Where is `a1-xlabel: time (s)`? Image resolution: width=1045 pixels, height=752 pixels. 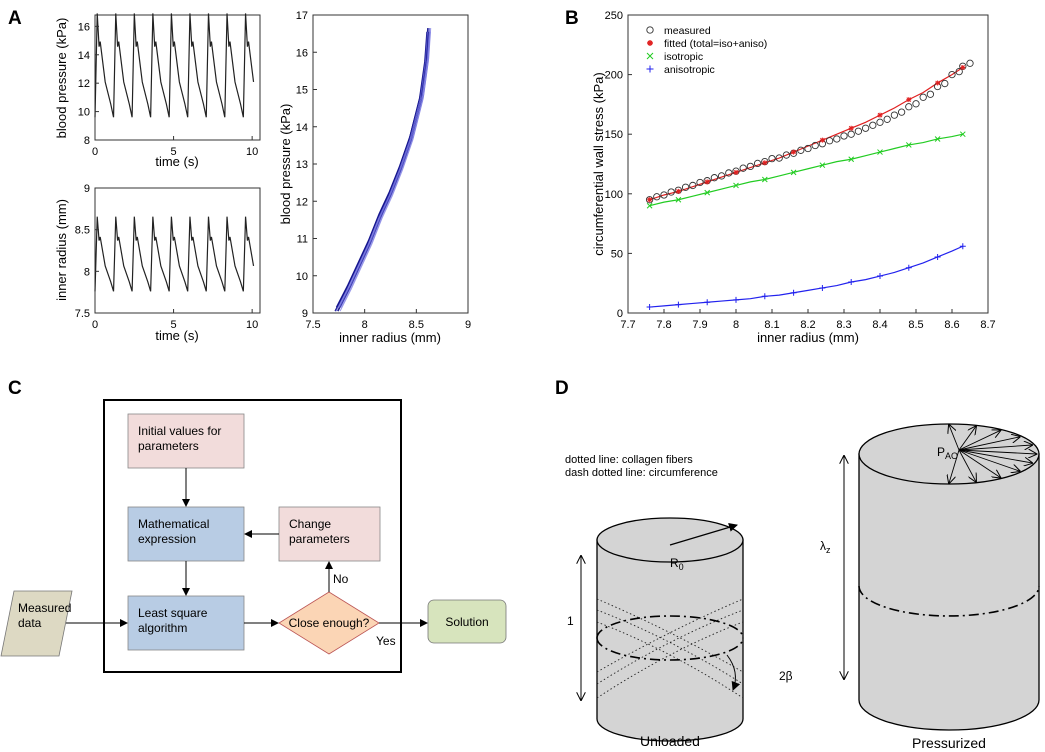 a1-xlabel: time (s) is located at coordinates (176, 161).